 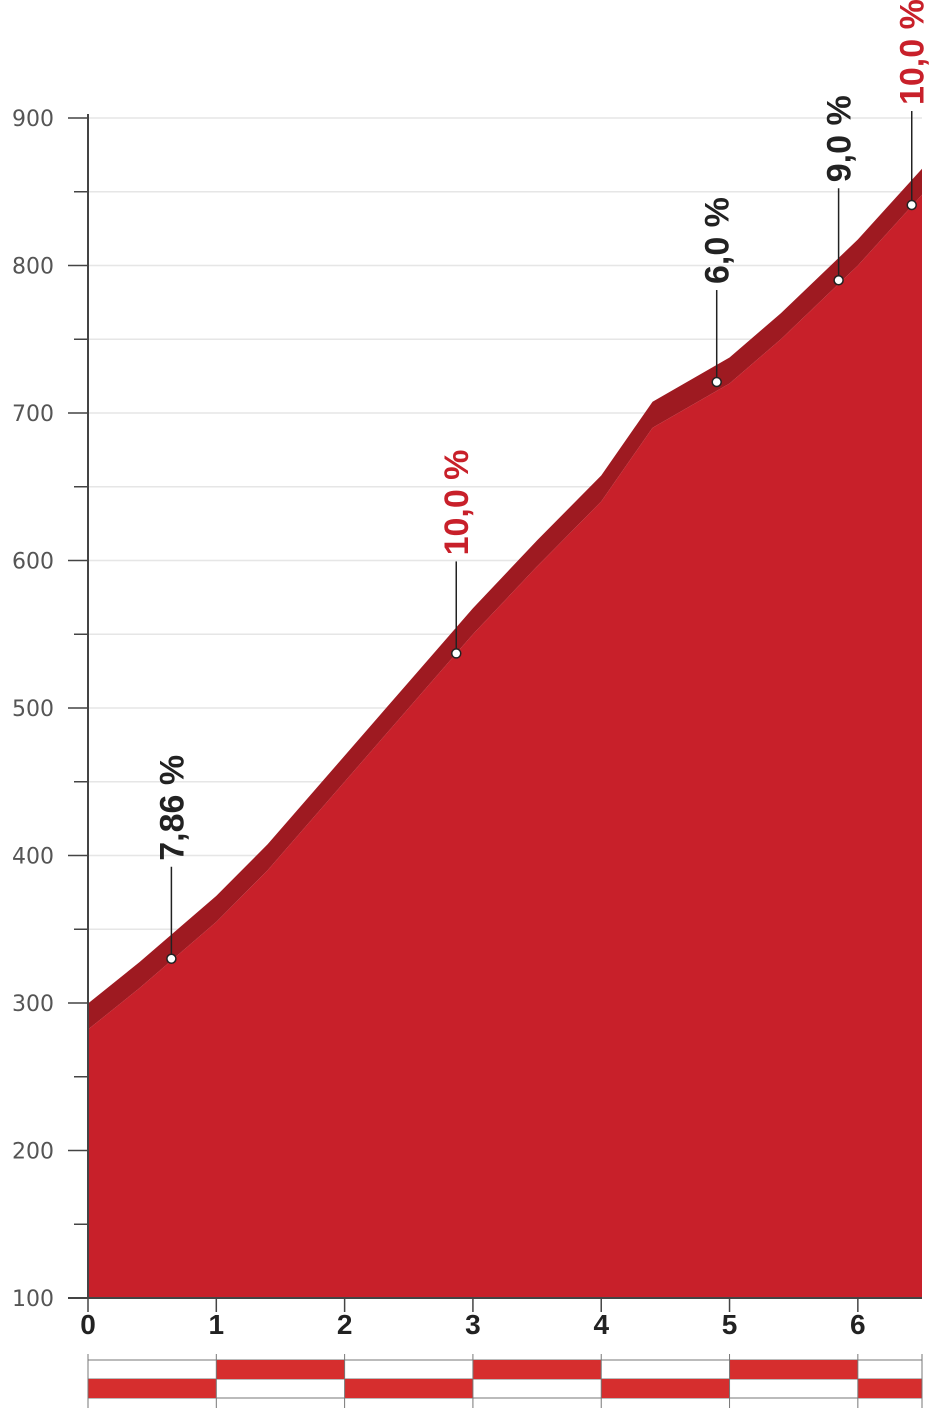 I want to click on x-tick-label: 4, so click(x=601, y=1324).